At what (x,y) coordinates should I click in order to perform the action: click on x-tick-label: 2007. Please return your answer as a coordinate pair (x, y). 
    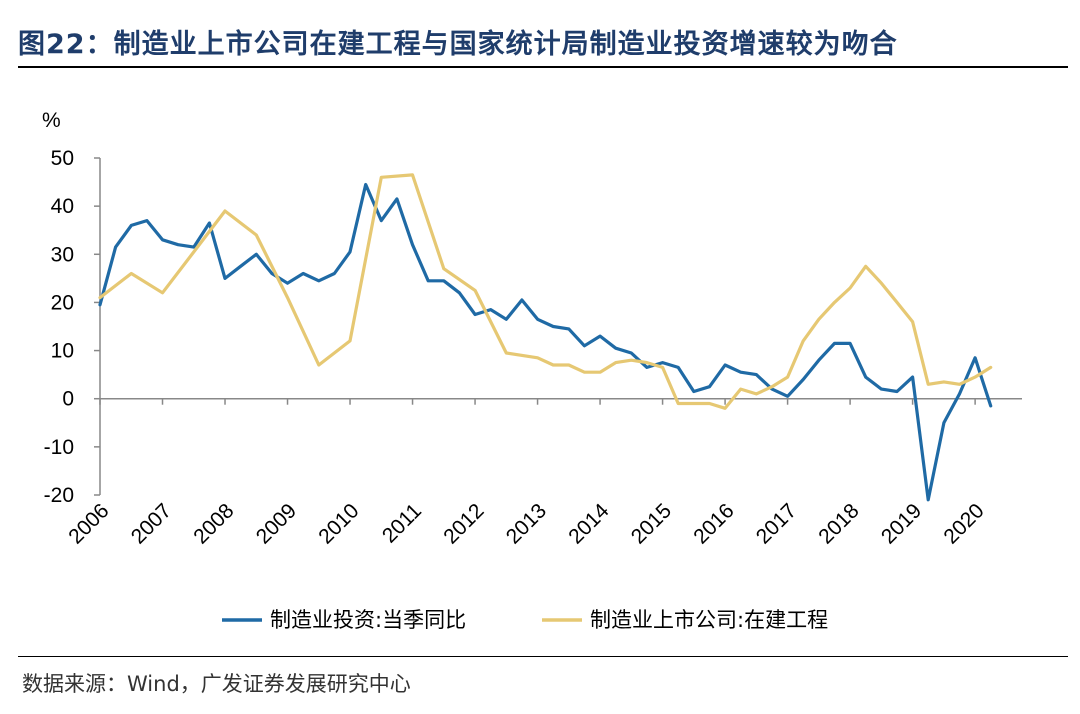
    Looking at the image, I should click on (151, 523).